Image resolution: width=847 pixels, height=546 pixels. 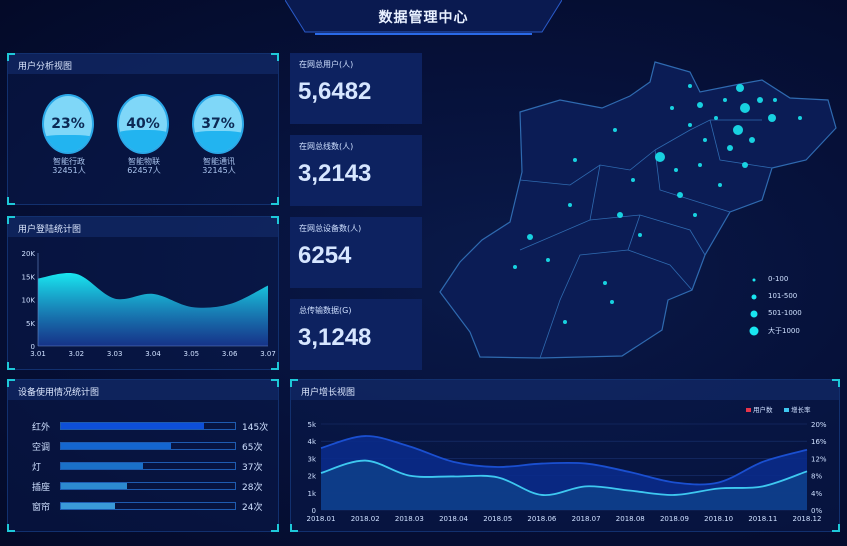 I want to click on login-area, so click(x=153, y=309).